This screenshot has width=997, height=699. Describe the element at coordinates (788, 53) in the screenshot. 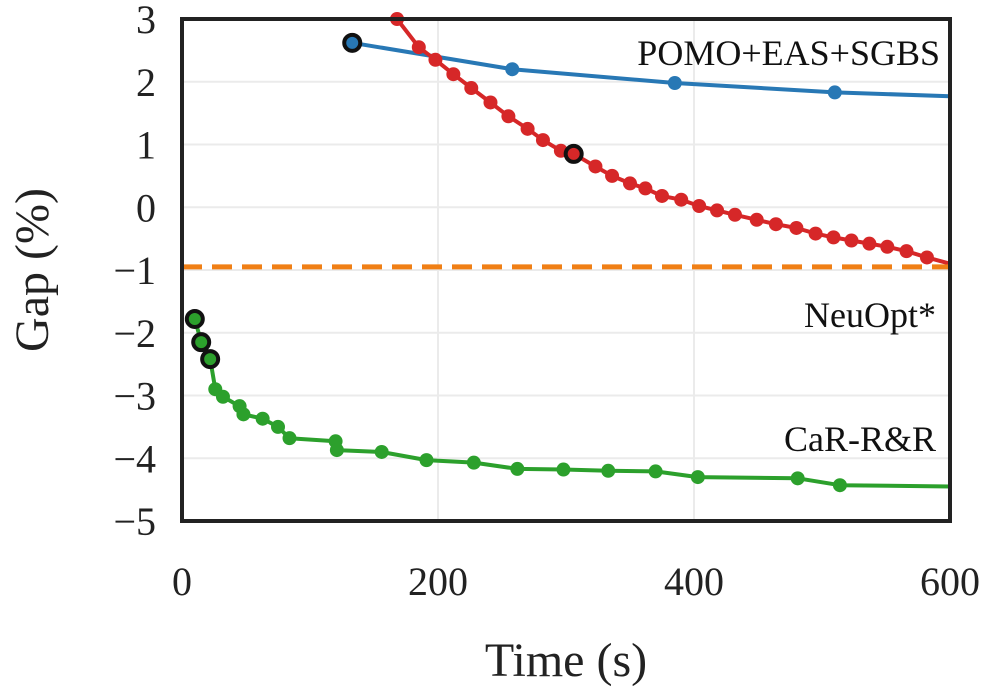

I see `annotation-pomo: POMO+EAS+SGBS` at that location.